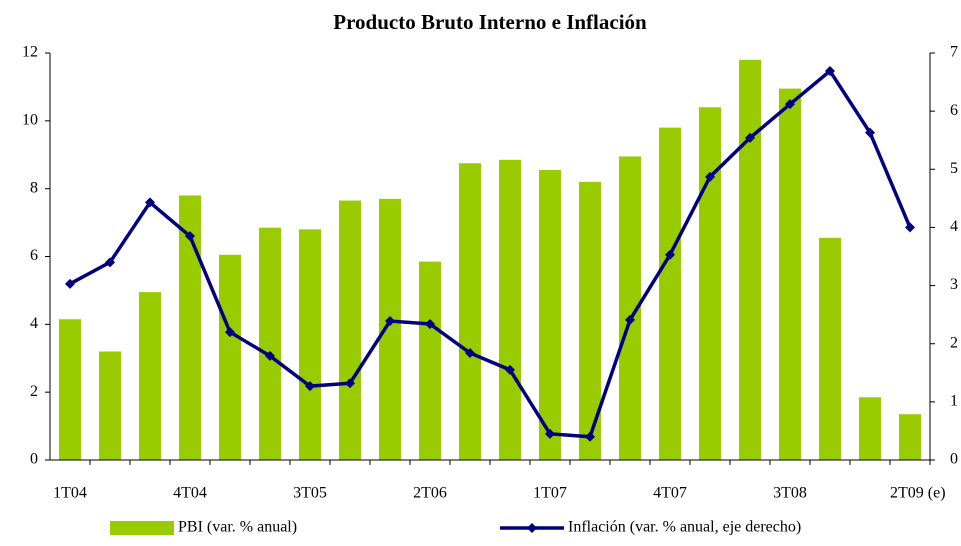  Describe the element at coordinates (34, 323) in the screenshot. I see `y-tick-label: 4` at that location.